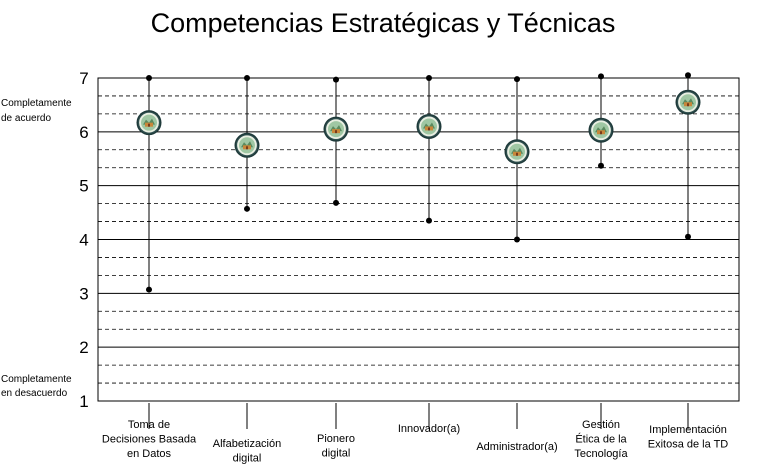 This screenshot has height=468, width=758. I want to click on y-tick-label: 5, so click(83, 186).